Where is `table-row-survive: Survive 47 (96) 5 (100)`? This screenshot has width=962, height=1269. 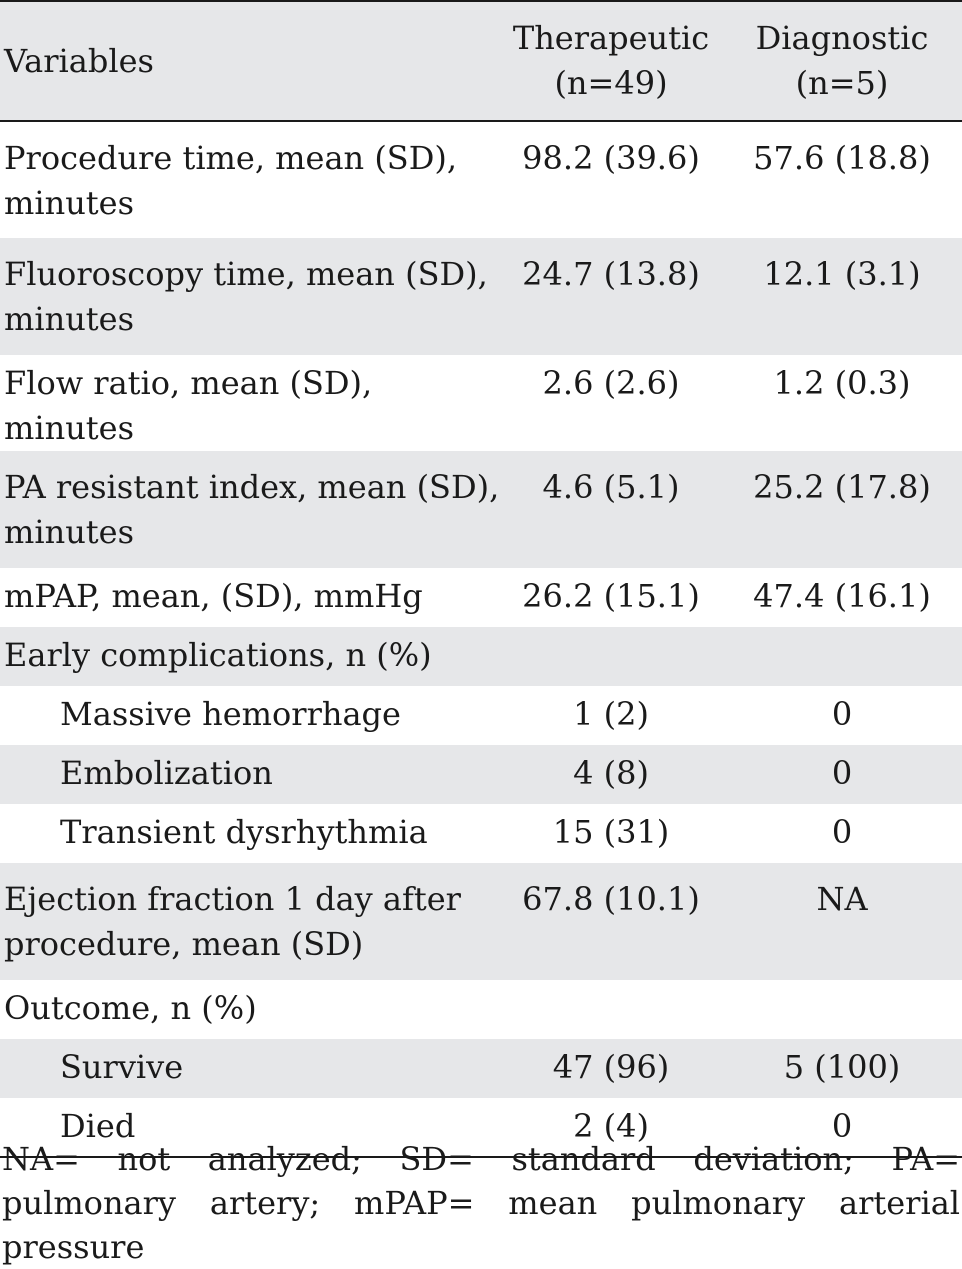 table-row-survive: Survive 47 (96) 5 (100) is located at coordinates (481, 1068).